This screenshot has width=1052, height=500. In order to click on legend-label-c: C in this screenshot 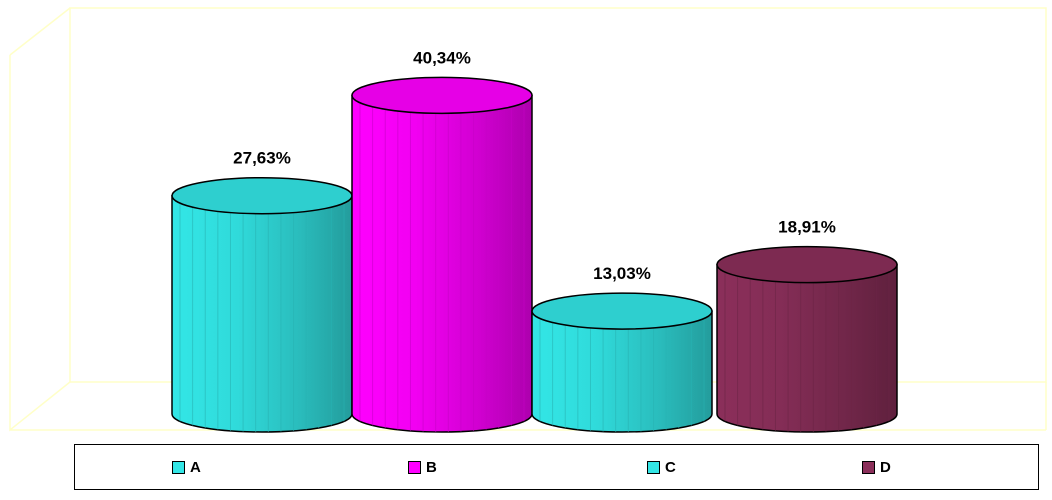, I will do `click(670, 467)`.